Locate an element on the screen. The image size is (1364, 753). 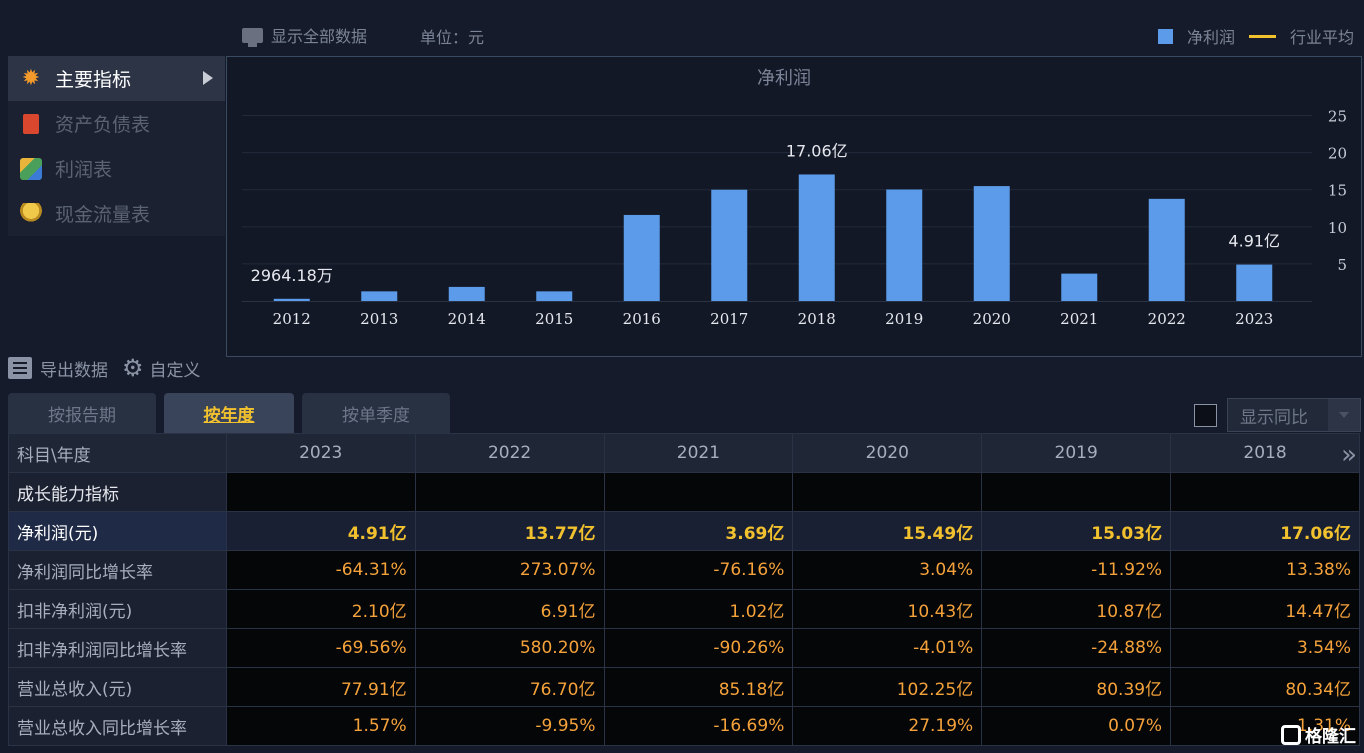
x-tick-label: 2019 is located at coordinates (904, 319).